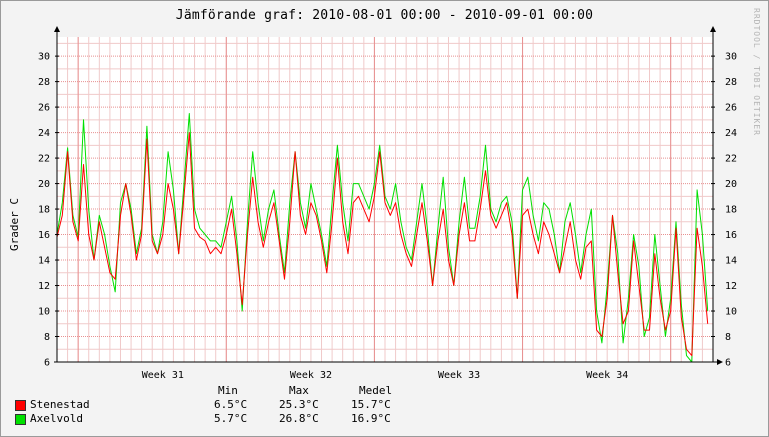  What do you see at coordinates (47, 337) in the screenshot?
I see `y-tick-label-left: 8` at bounding box center [47, 337].